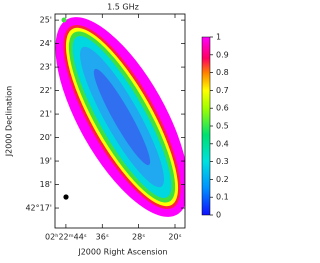 This screenshot has height=263, width=320. I want to click on y-tick-label: 20', so click(46, 137).